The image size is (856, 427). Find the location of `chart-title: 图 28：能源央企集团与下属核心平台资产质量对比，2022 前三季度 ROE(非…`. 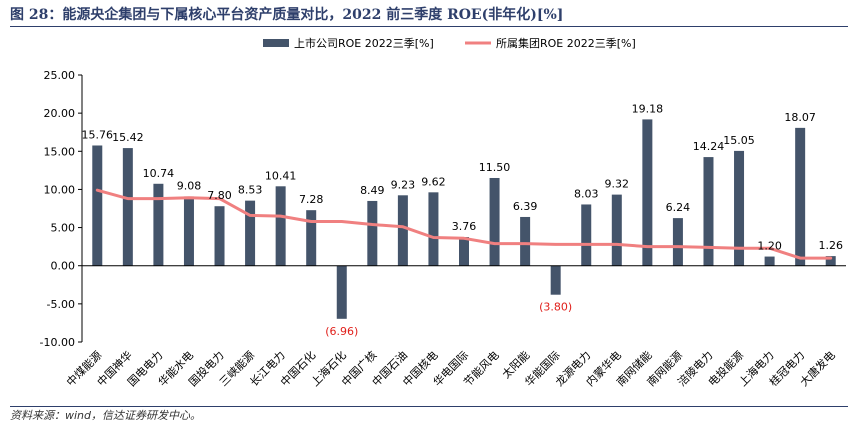

chart-title: 图 28：能源央企集团与下属核心平台资产质量对比，2022 前三季度 ROE(非… is located at coordinates (429, 15).